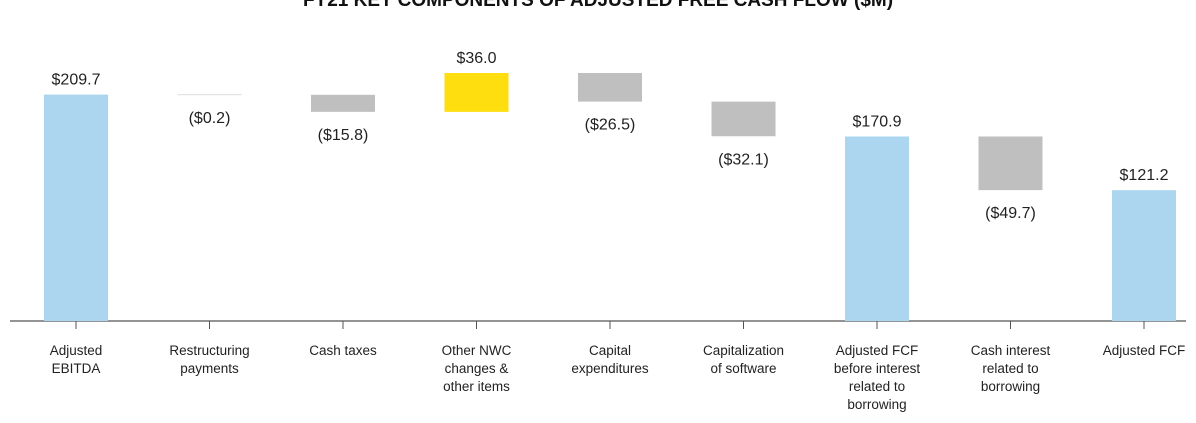  What do you see at coordinates (209, 359) in the screenshot?
I see `x-tick-label: Restructuring payments` at bounding box center [209, 359].